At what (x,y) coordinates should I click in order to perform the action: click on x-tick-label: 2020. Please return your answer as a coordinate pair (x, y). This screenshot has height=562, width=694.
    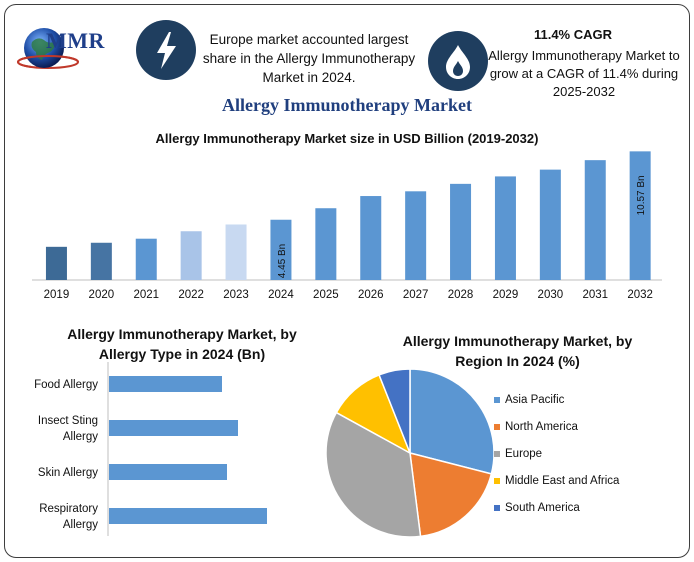
    Looking at the image, I should click on (102, 295).